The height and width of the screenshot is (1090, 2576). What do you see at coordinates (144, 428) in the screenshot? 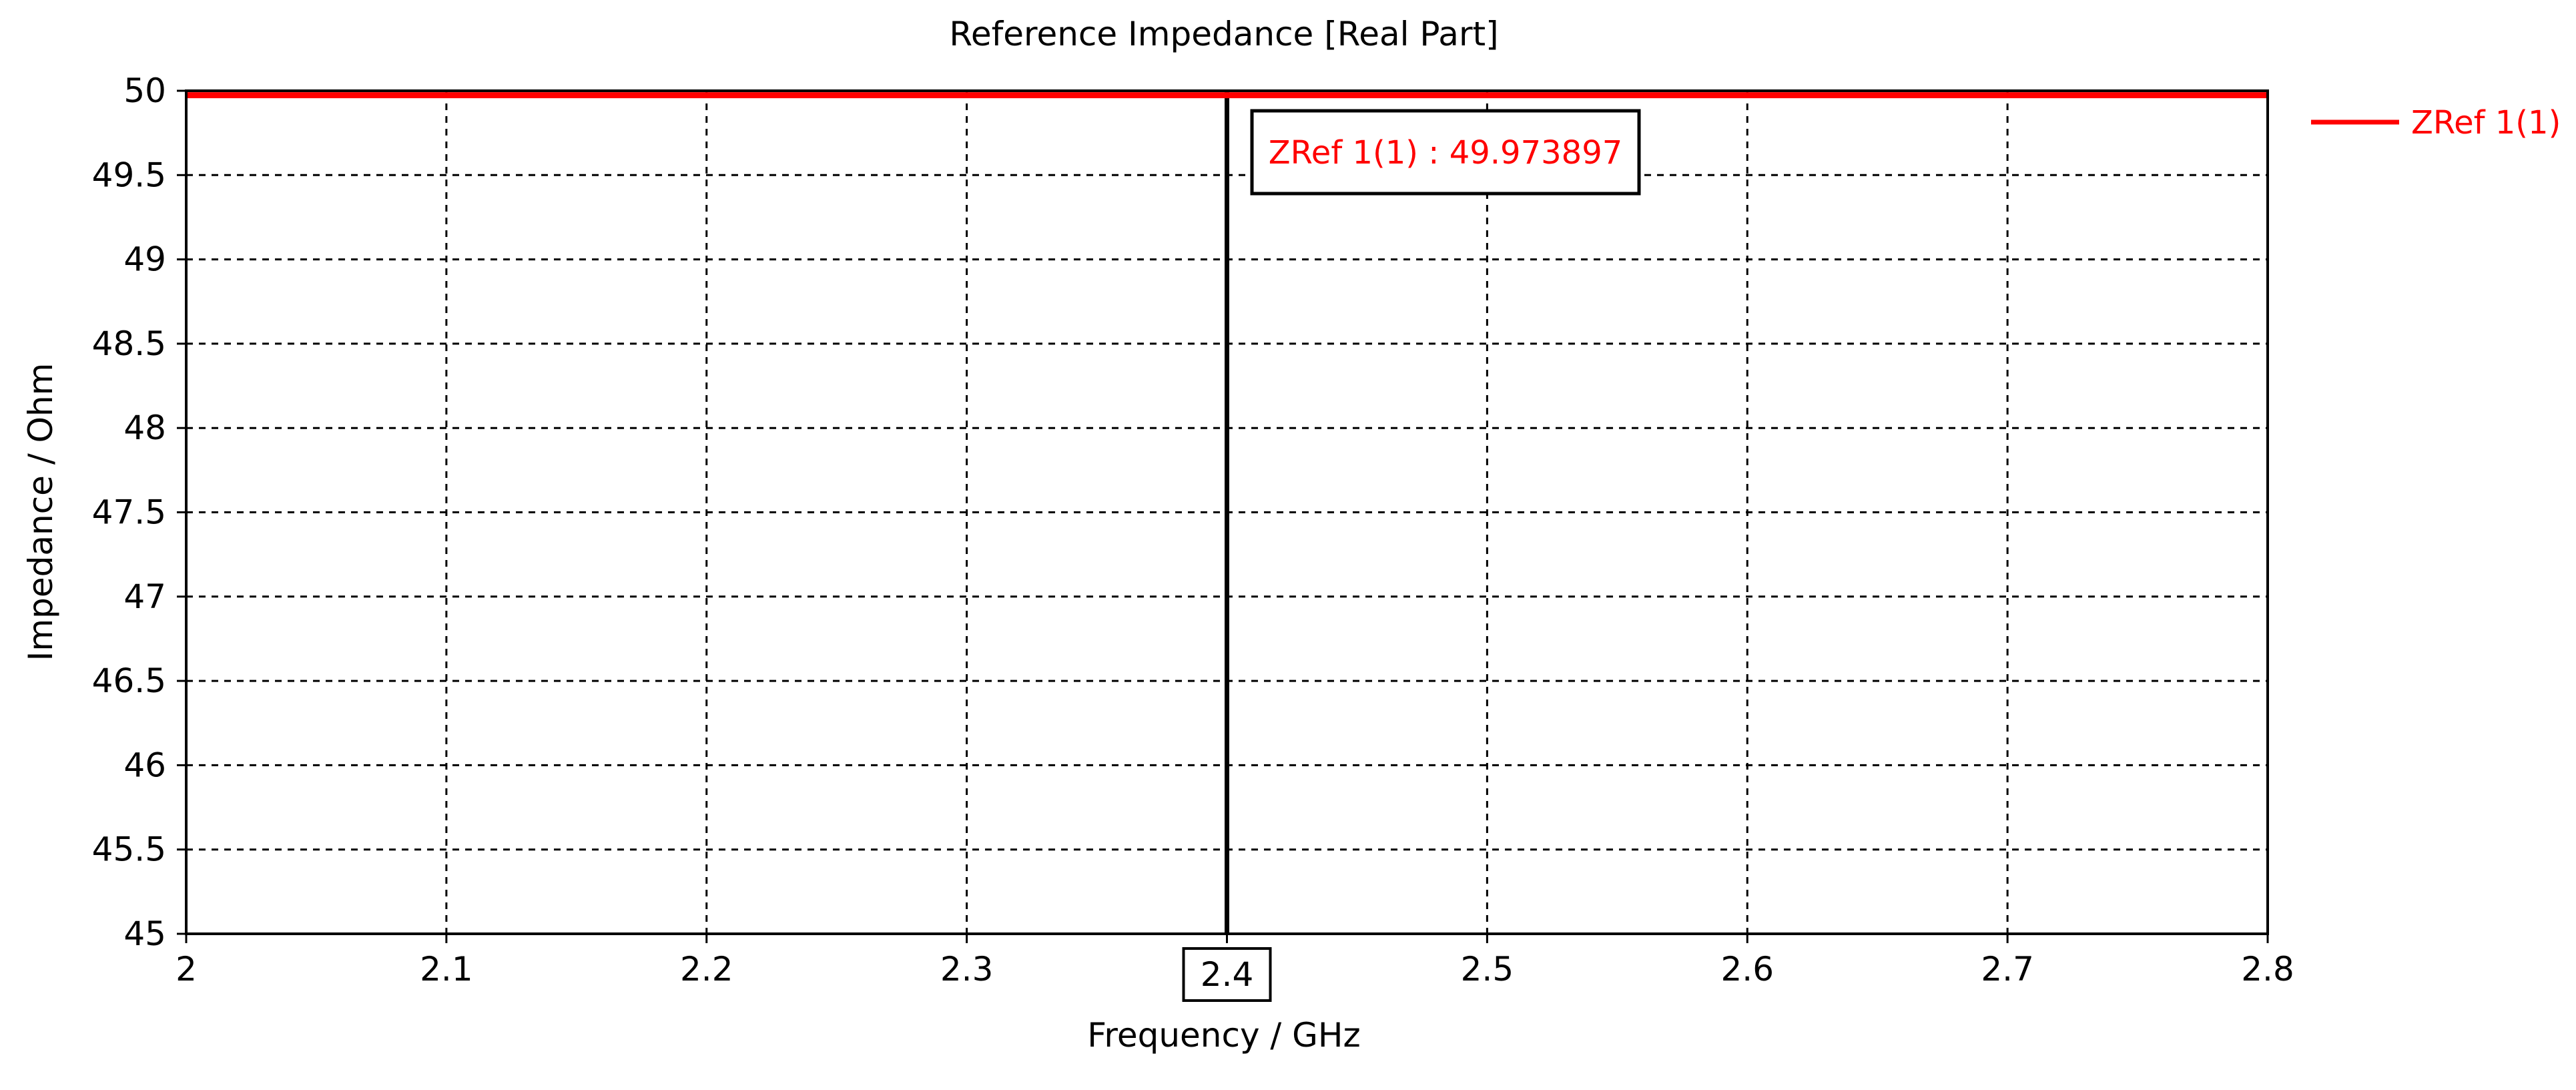
I see `y-tick-label: 48` at bounding box center [144, 428].